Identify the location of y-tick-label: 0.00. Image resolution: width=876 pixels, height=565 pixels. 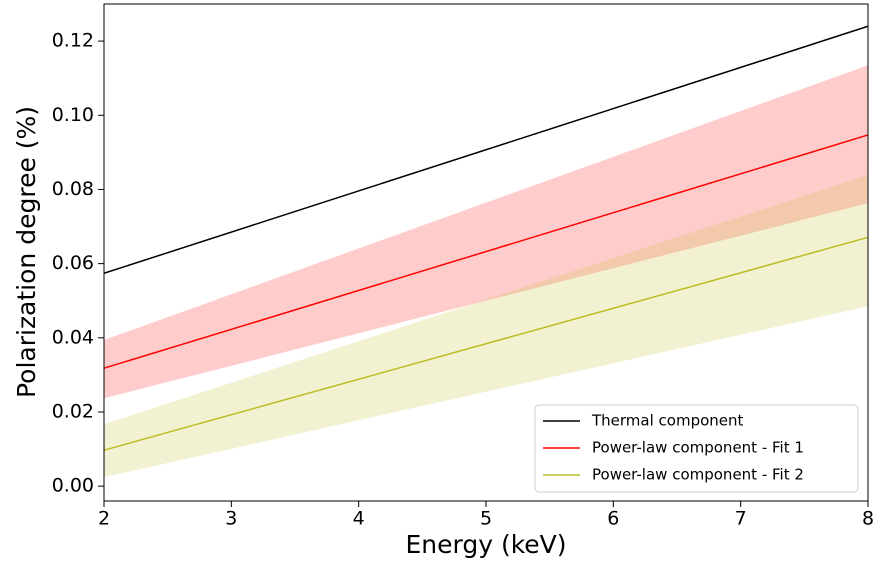
(73, 486).